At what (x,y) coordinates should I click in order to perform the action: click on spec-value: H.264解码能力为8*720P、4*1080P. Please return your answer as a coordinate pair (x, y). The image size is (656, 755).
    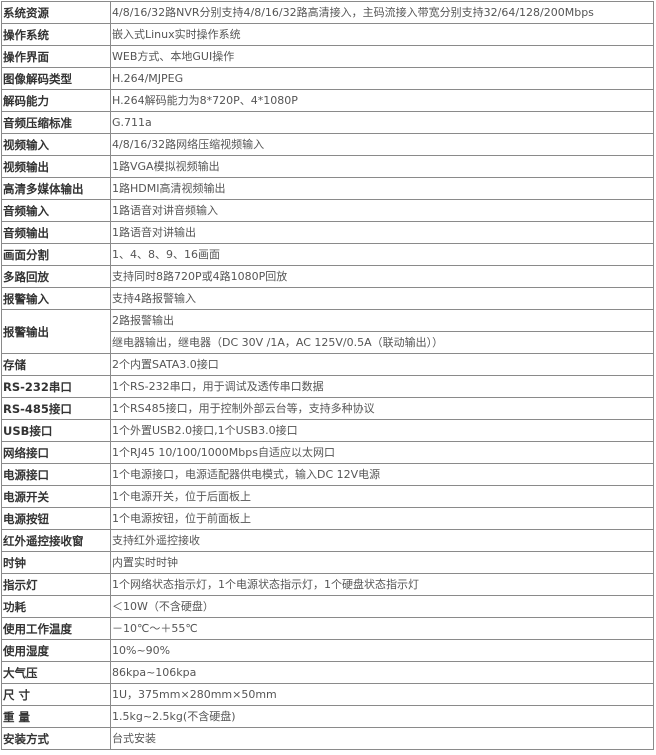
    Looking at the image, I should click on (382, 100).